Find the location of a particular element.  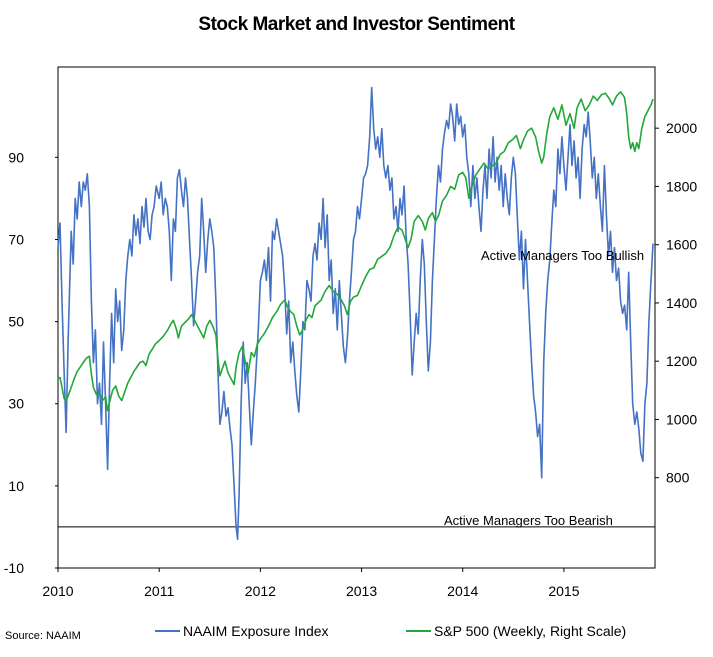

right-tick-label: 1600 is located at coordinates (681, 245).